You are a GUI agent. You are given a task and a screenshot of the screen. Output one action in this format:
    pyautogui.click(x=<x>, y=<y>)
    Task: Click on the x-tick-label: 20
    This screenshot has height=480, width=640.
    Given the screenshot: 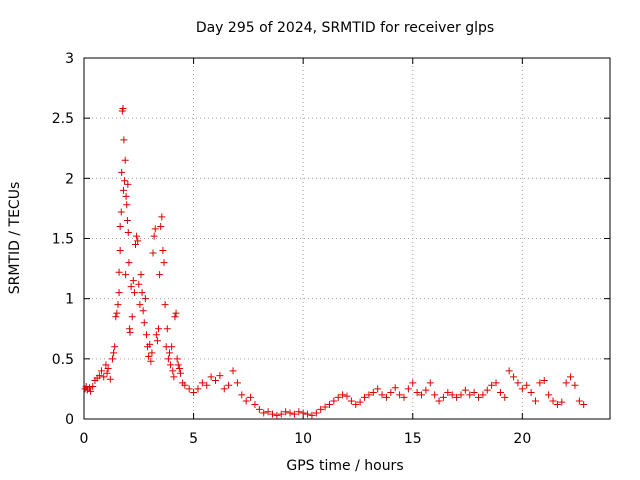 What is the action you would take?
    pyautogui.click(x=522, y=439)
    